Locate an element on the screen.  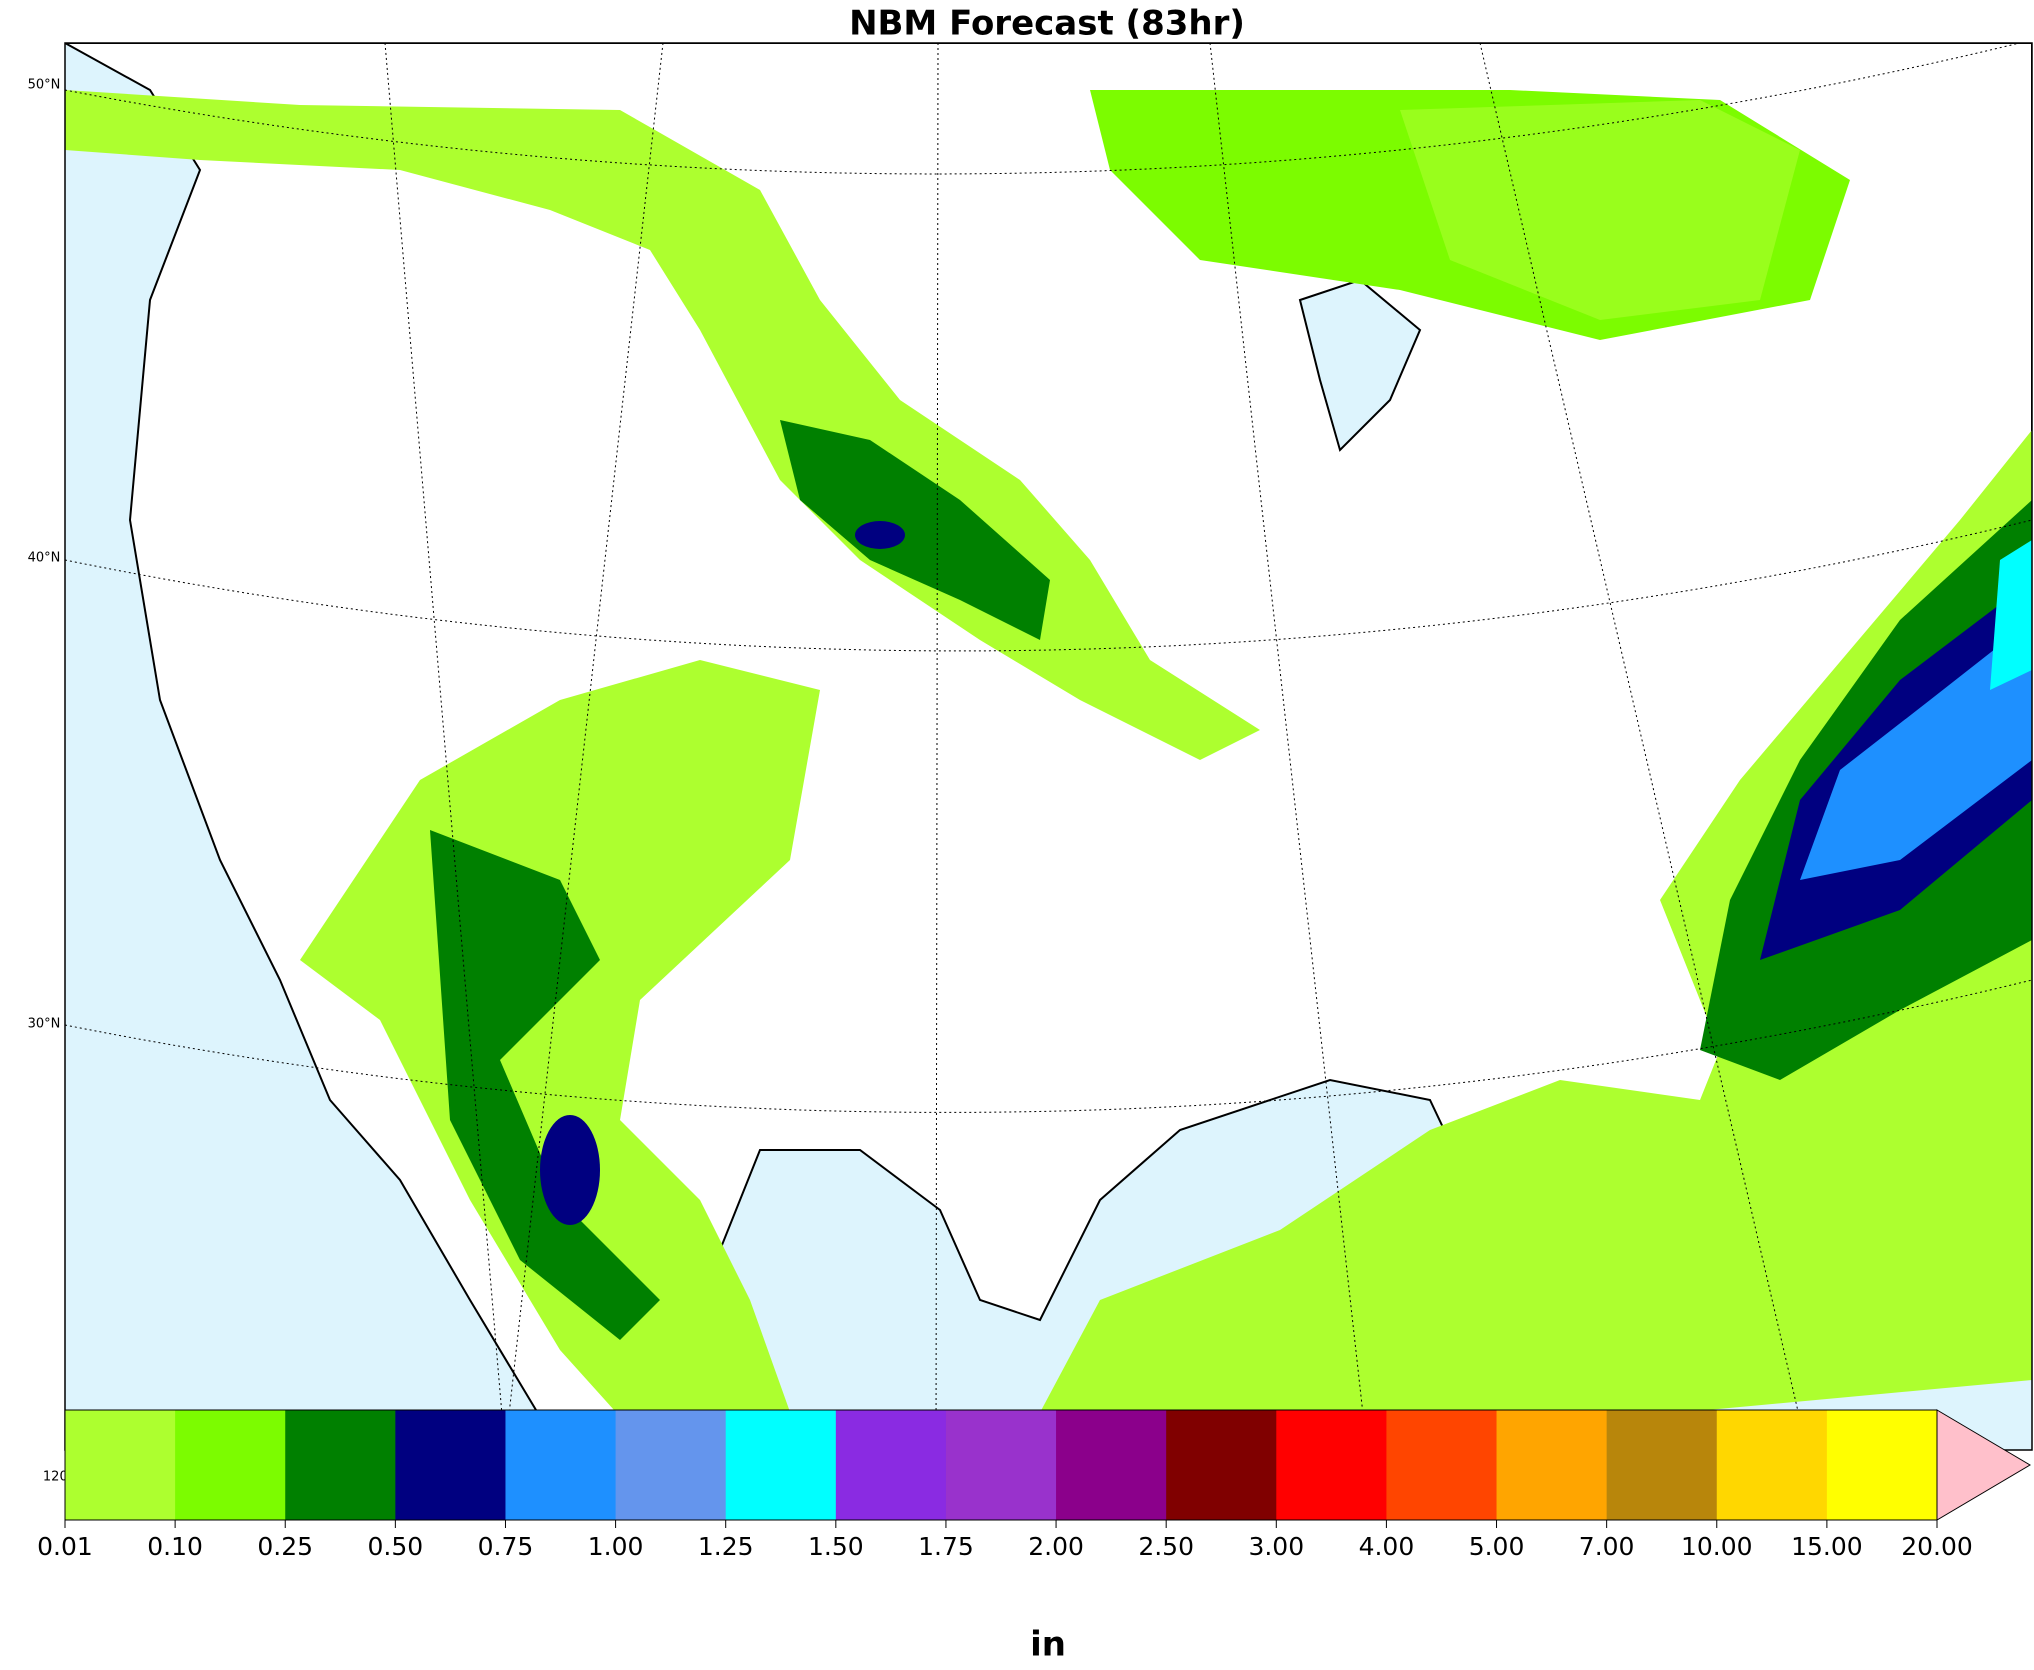
precip-north-light is located at coordinates (1600, 210).